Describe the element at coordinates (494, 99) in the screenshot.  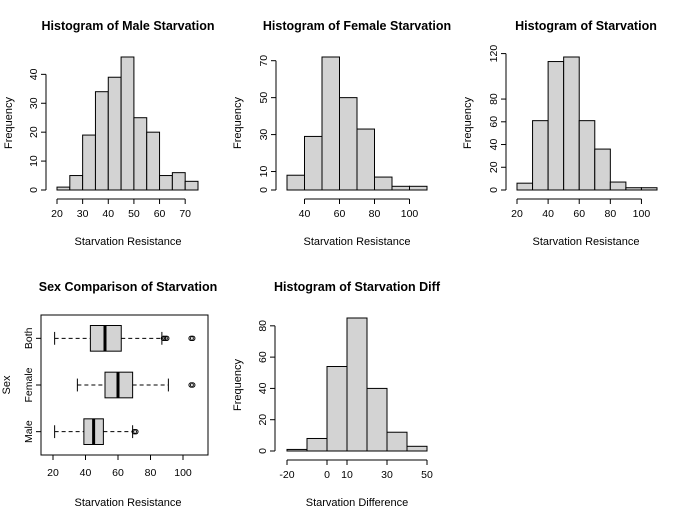
I see `y-tick-label: 80` at that location.